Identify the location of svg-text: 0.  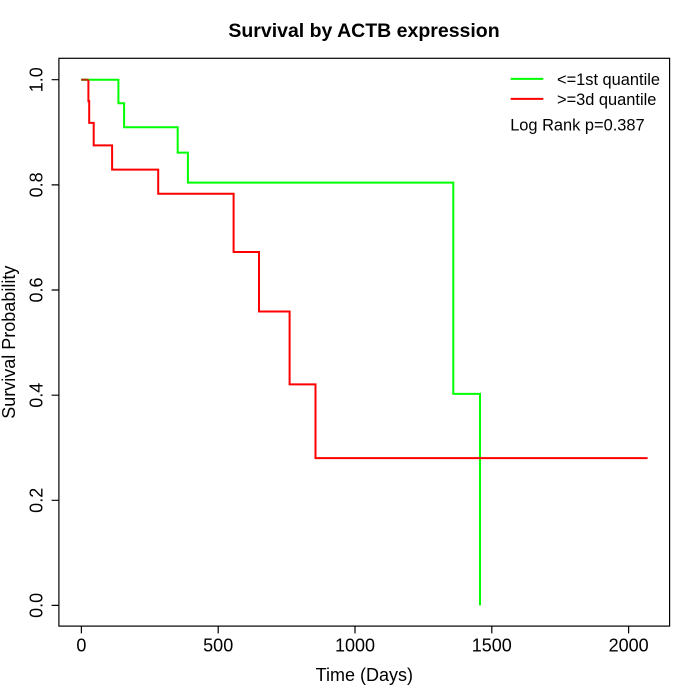
(81, 646).